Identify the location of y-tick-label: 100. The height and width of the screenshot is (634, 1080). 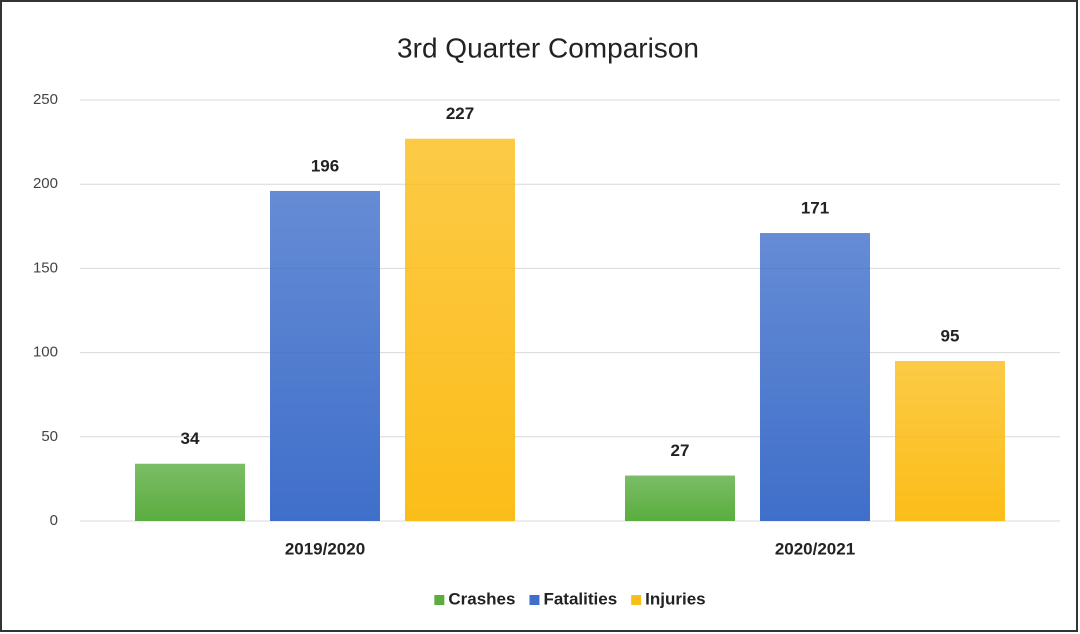
(45, 352).